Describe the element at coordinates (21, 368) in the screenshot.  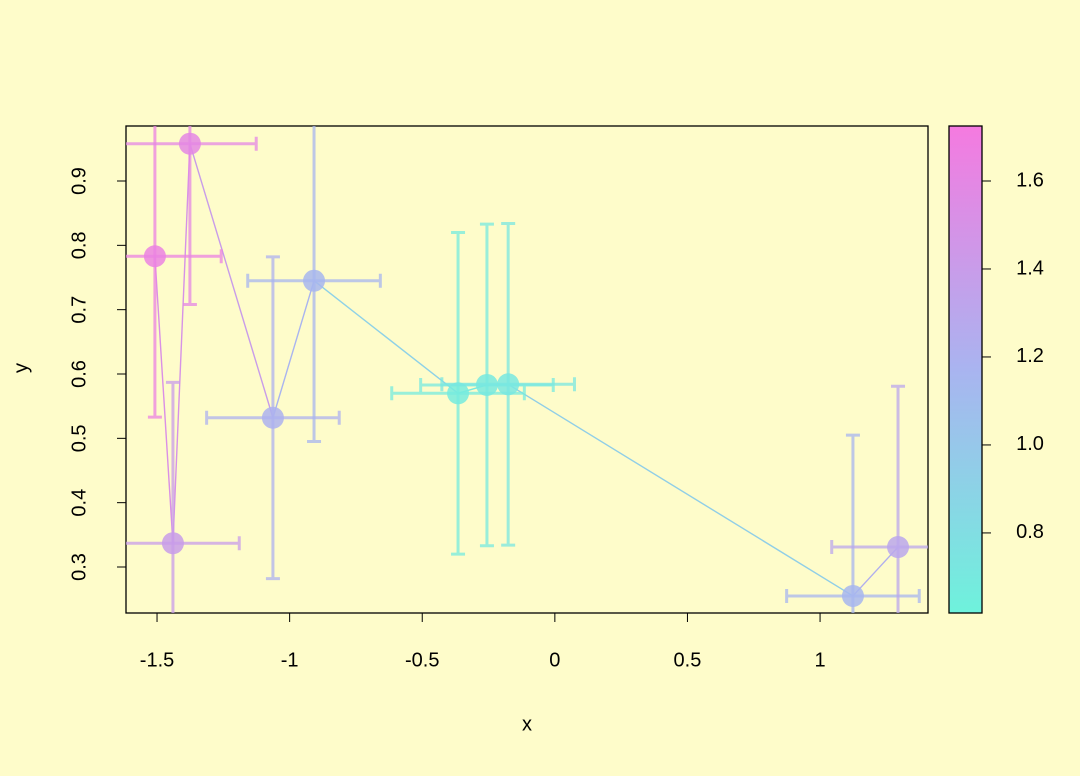
I see `y-axis-label: y` at that location.